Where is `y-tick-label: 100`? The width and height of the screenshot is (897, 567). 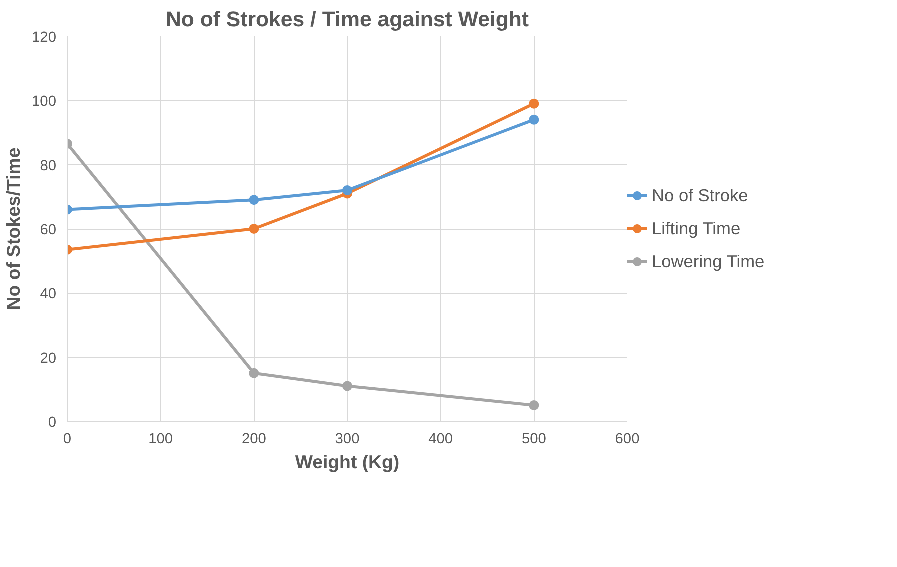 y-tick-label: 100 is located at coordinates (44, 102).